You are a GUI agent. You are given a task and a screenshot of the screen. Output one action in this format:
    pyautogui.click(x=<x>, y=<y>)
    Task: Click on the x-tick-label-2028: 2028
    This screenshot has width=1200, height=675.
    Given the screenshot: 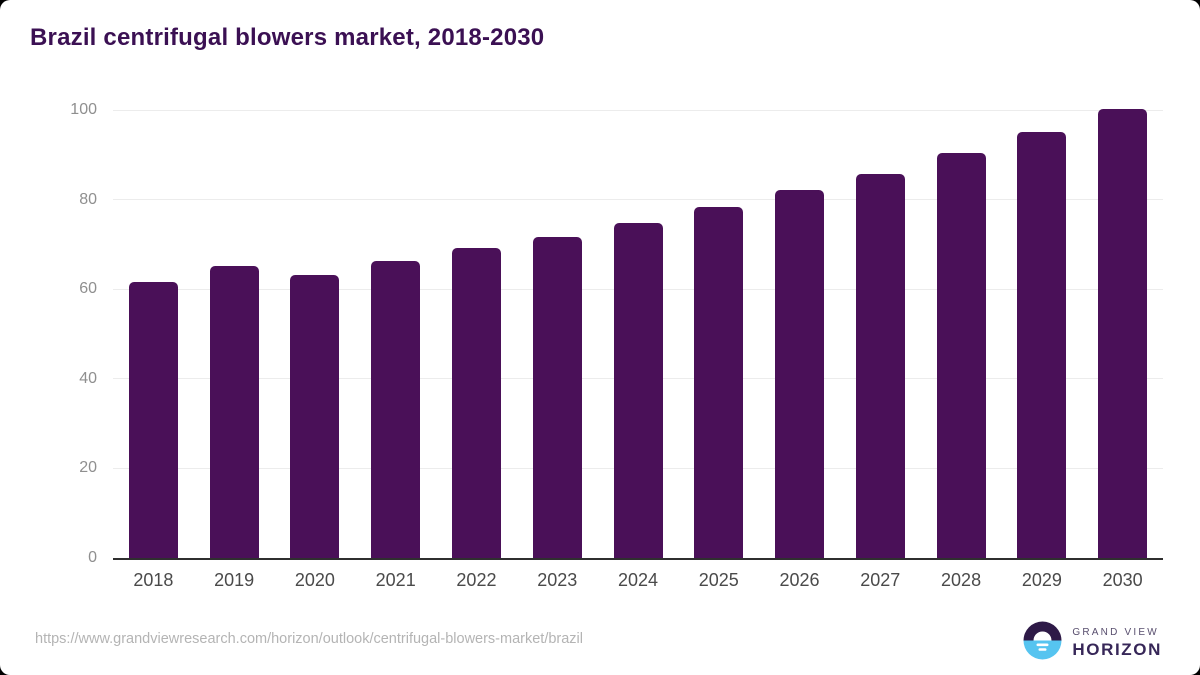 What is the action you would take?
    pyautogui.click(x=961, y=580)
    